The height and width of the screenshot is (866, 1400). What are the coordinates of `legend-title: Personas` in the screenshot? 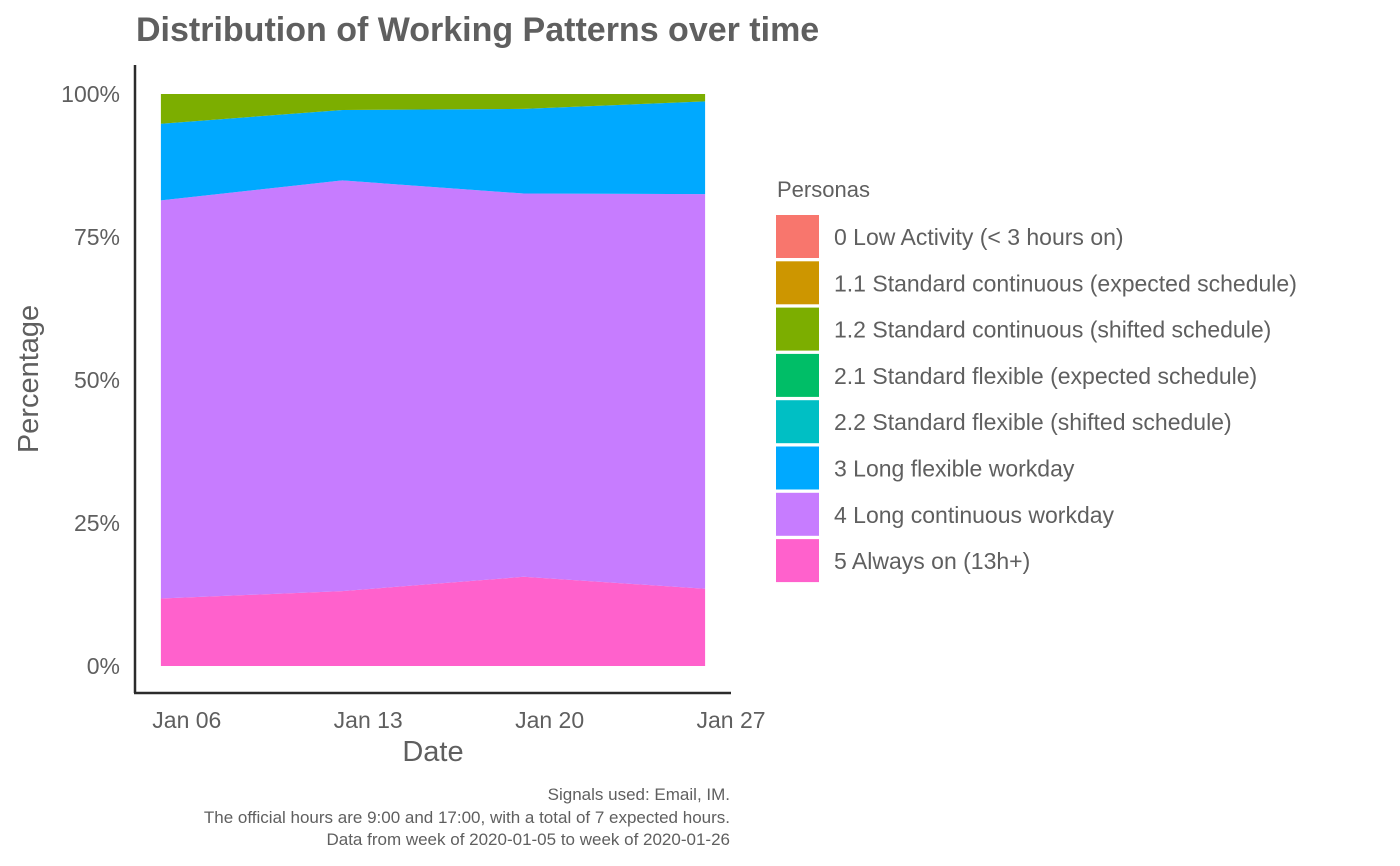 It's located at (823, 189).